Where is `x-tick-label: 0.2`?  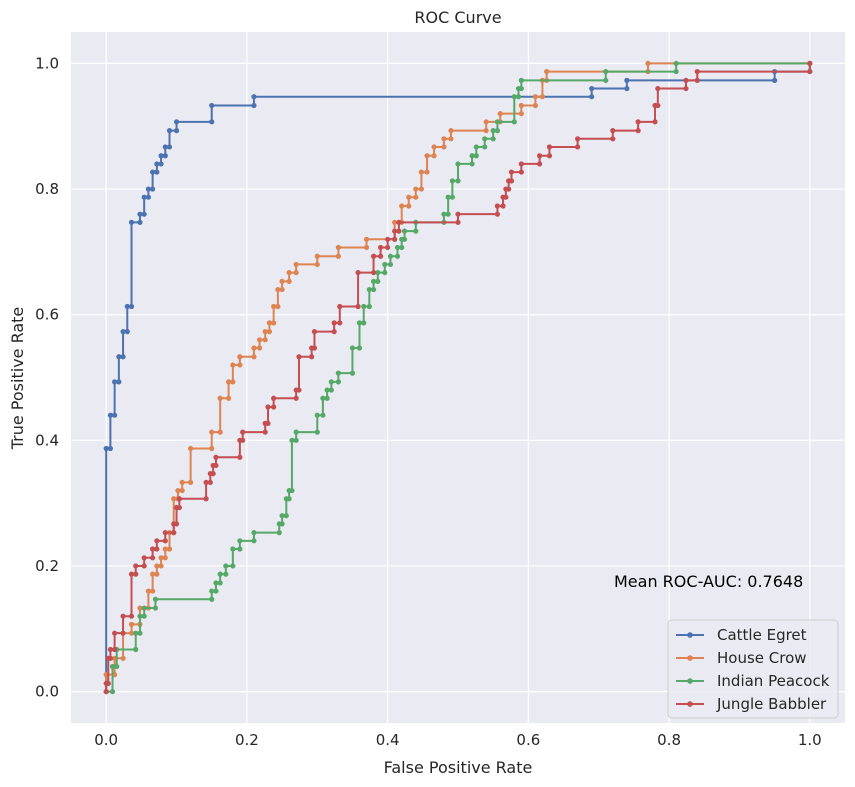 x-tick-label: 0.2 is located at coordinates (247, 740).